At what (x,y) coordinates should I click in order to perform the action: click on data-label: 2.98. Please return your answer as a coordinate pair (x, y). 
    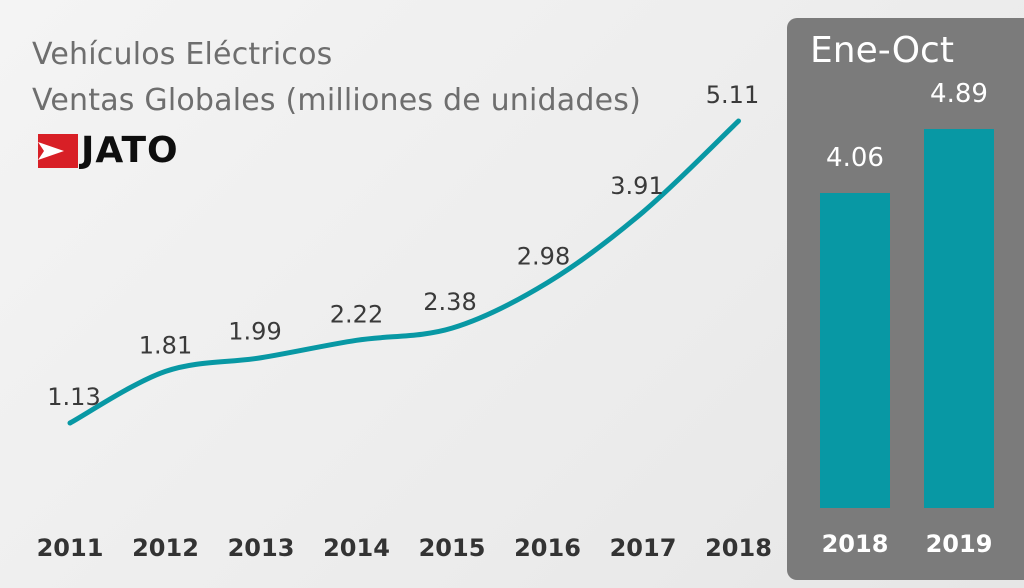
    Looking at the image, I should click on (543, 257).